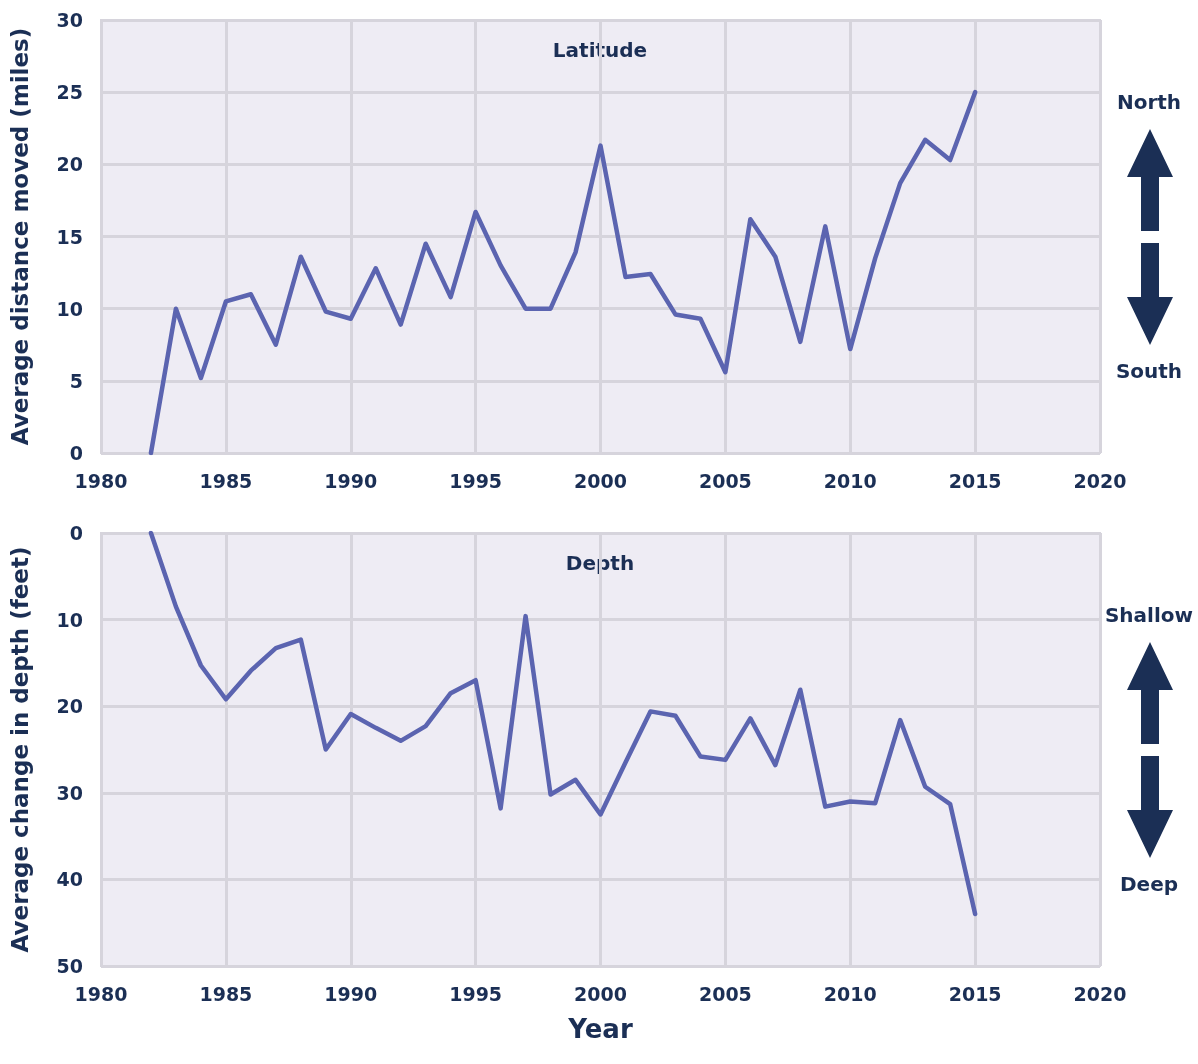  Describe the element at coordinates (1149, 615) in the screenshot. I see `text: Shallow` at that location.